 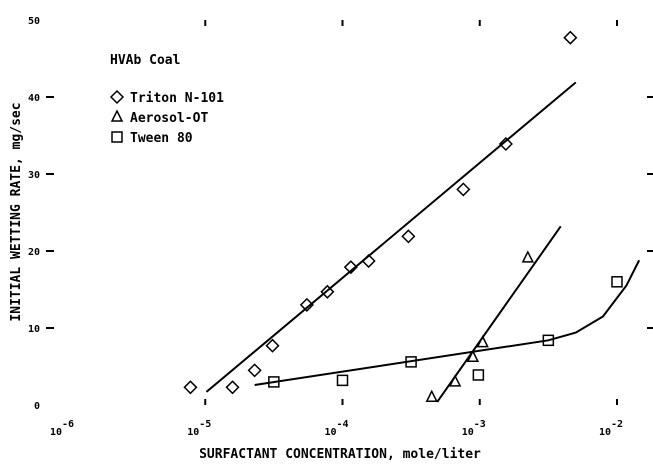 I want to click on x-tick-label: 10⁻³, so click(x=474, y=428).